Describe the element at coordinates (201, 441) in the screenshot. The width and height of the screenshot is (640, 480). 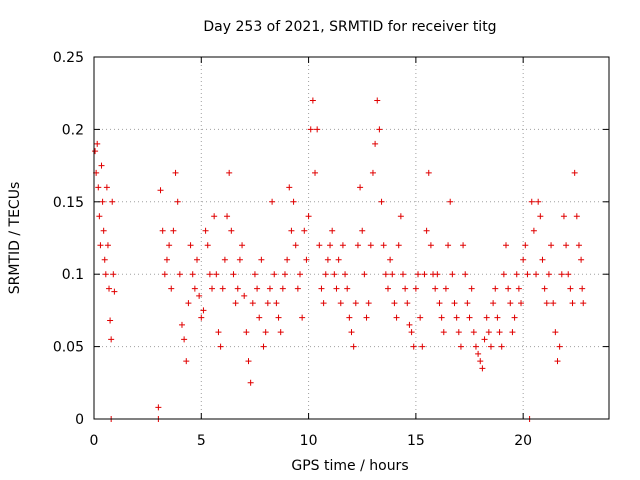
I see `x-tick-label: 5` at that location.